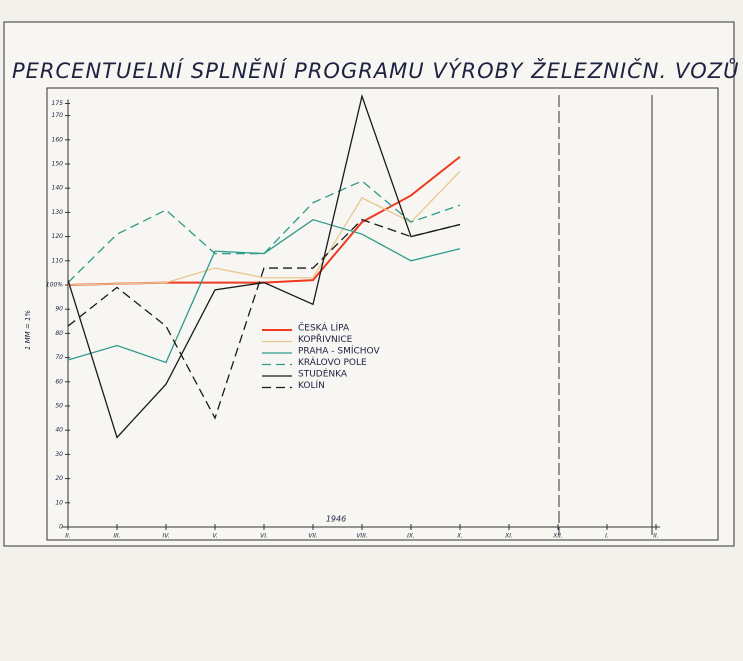 The image size is (743, 661). Describe the element at coordinates (58, 115) in the screenshot. I see `y-tick-label: 170` at that location.